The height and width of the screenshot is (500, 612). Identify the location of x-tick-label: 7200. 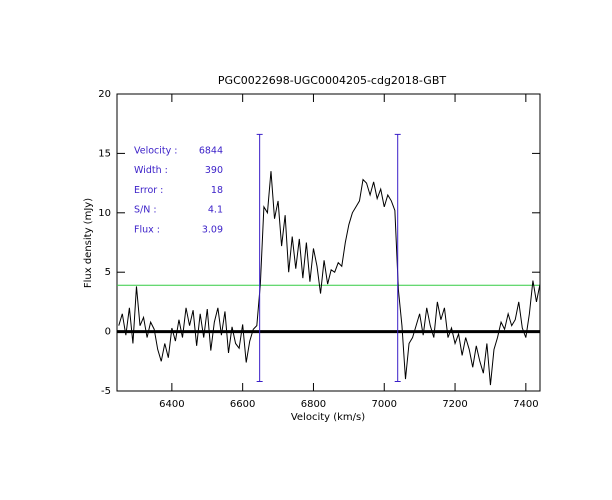
(454, 404).